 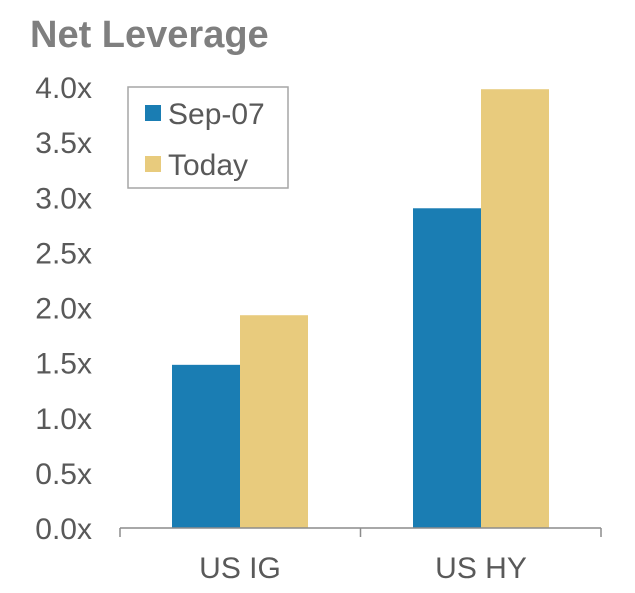 I want to click on y-tick-label: 3.0x, so click(x=63, y=198).